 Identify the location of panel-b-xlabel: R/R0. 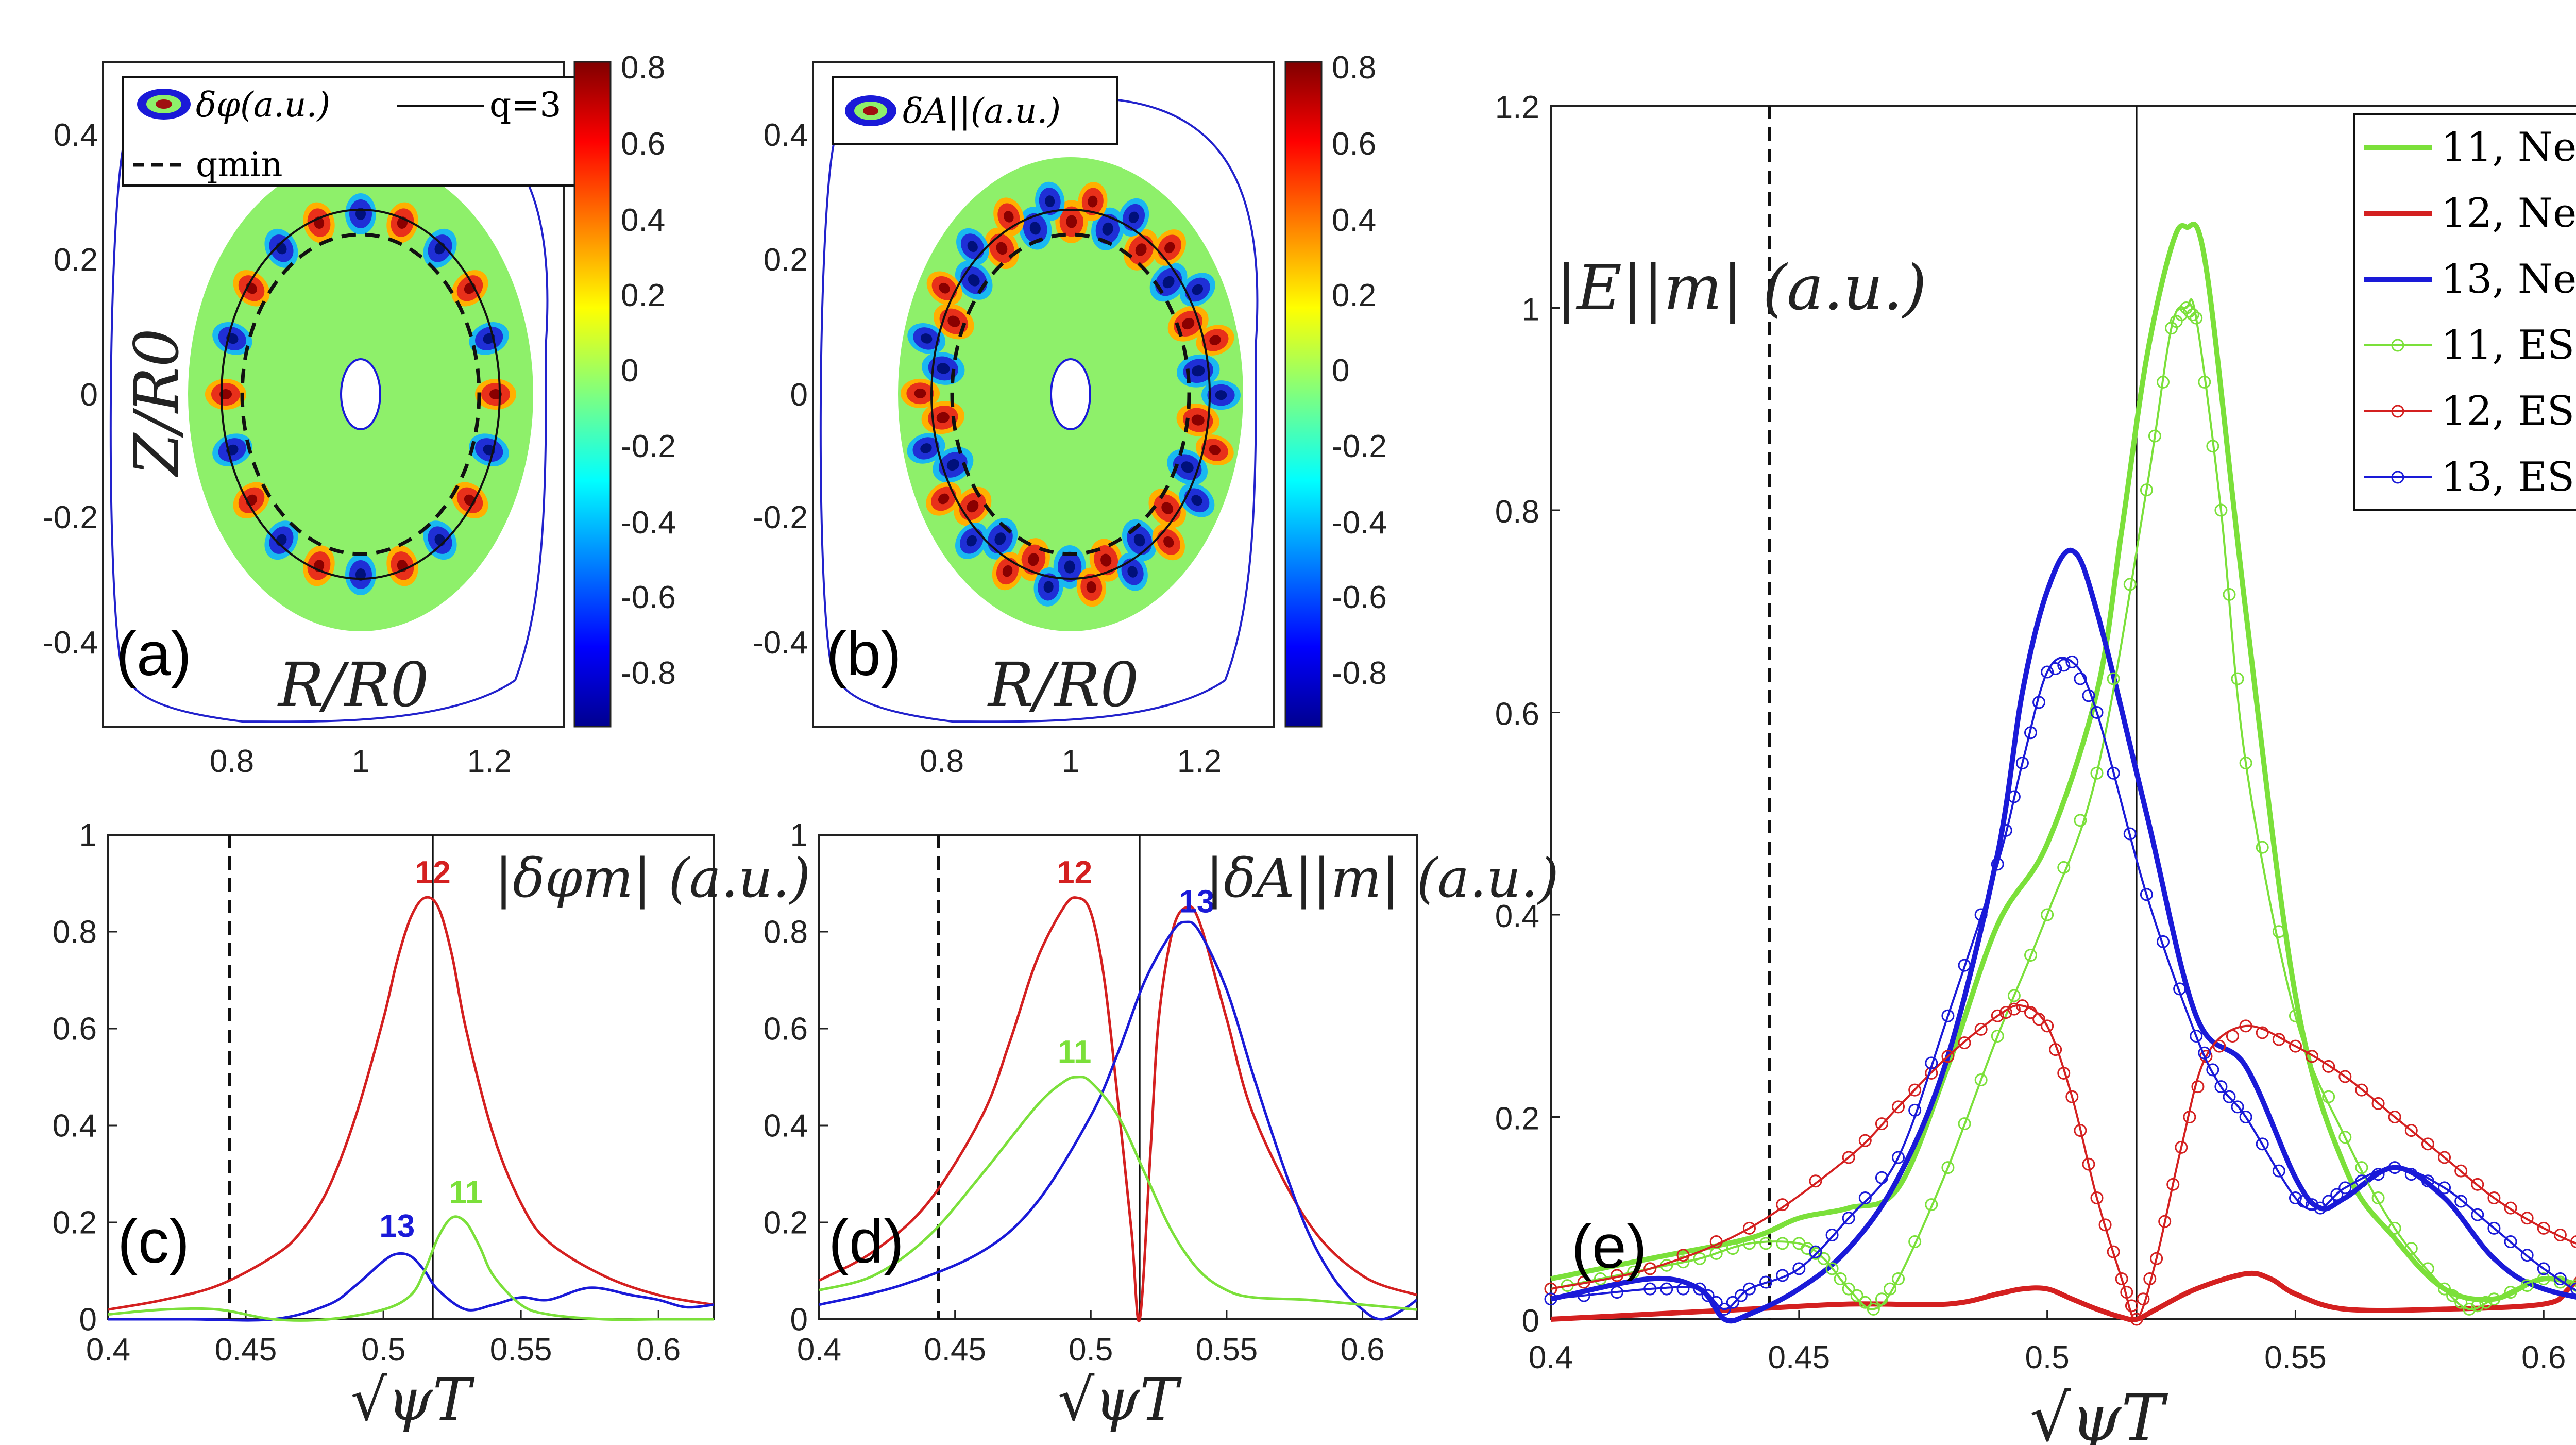
(1063, 684).